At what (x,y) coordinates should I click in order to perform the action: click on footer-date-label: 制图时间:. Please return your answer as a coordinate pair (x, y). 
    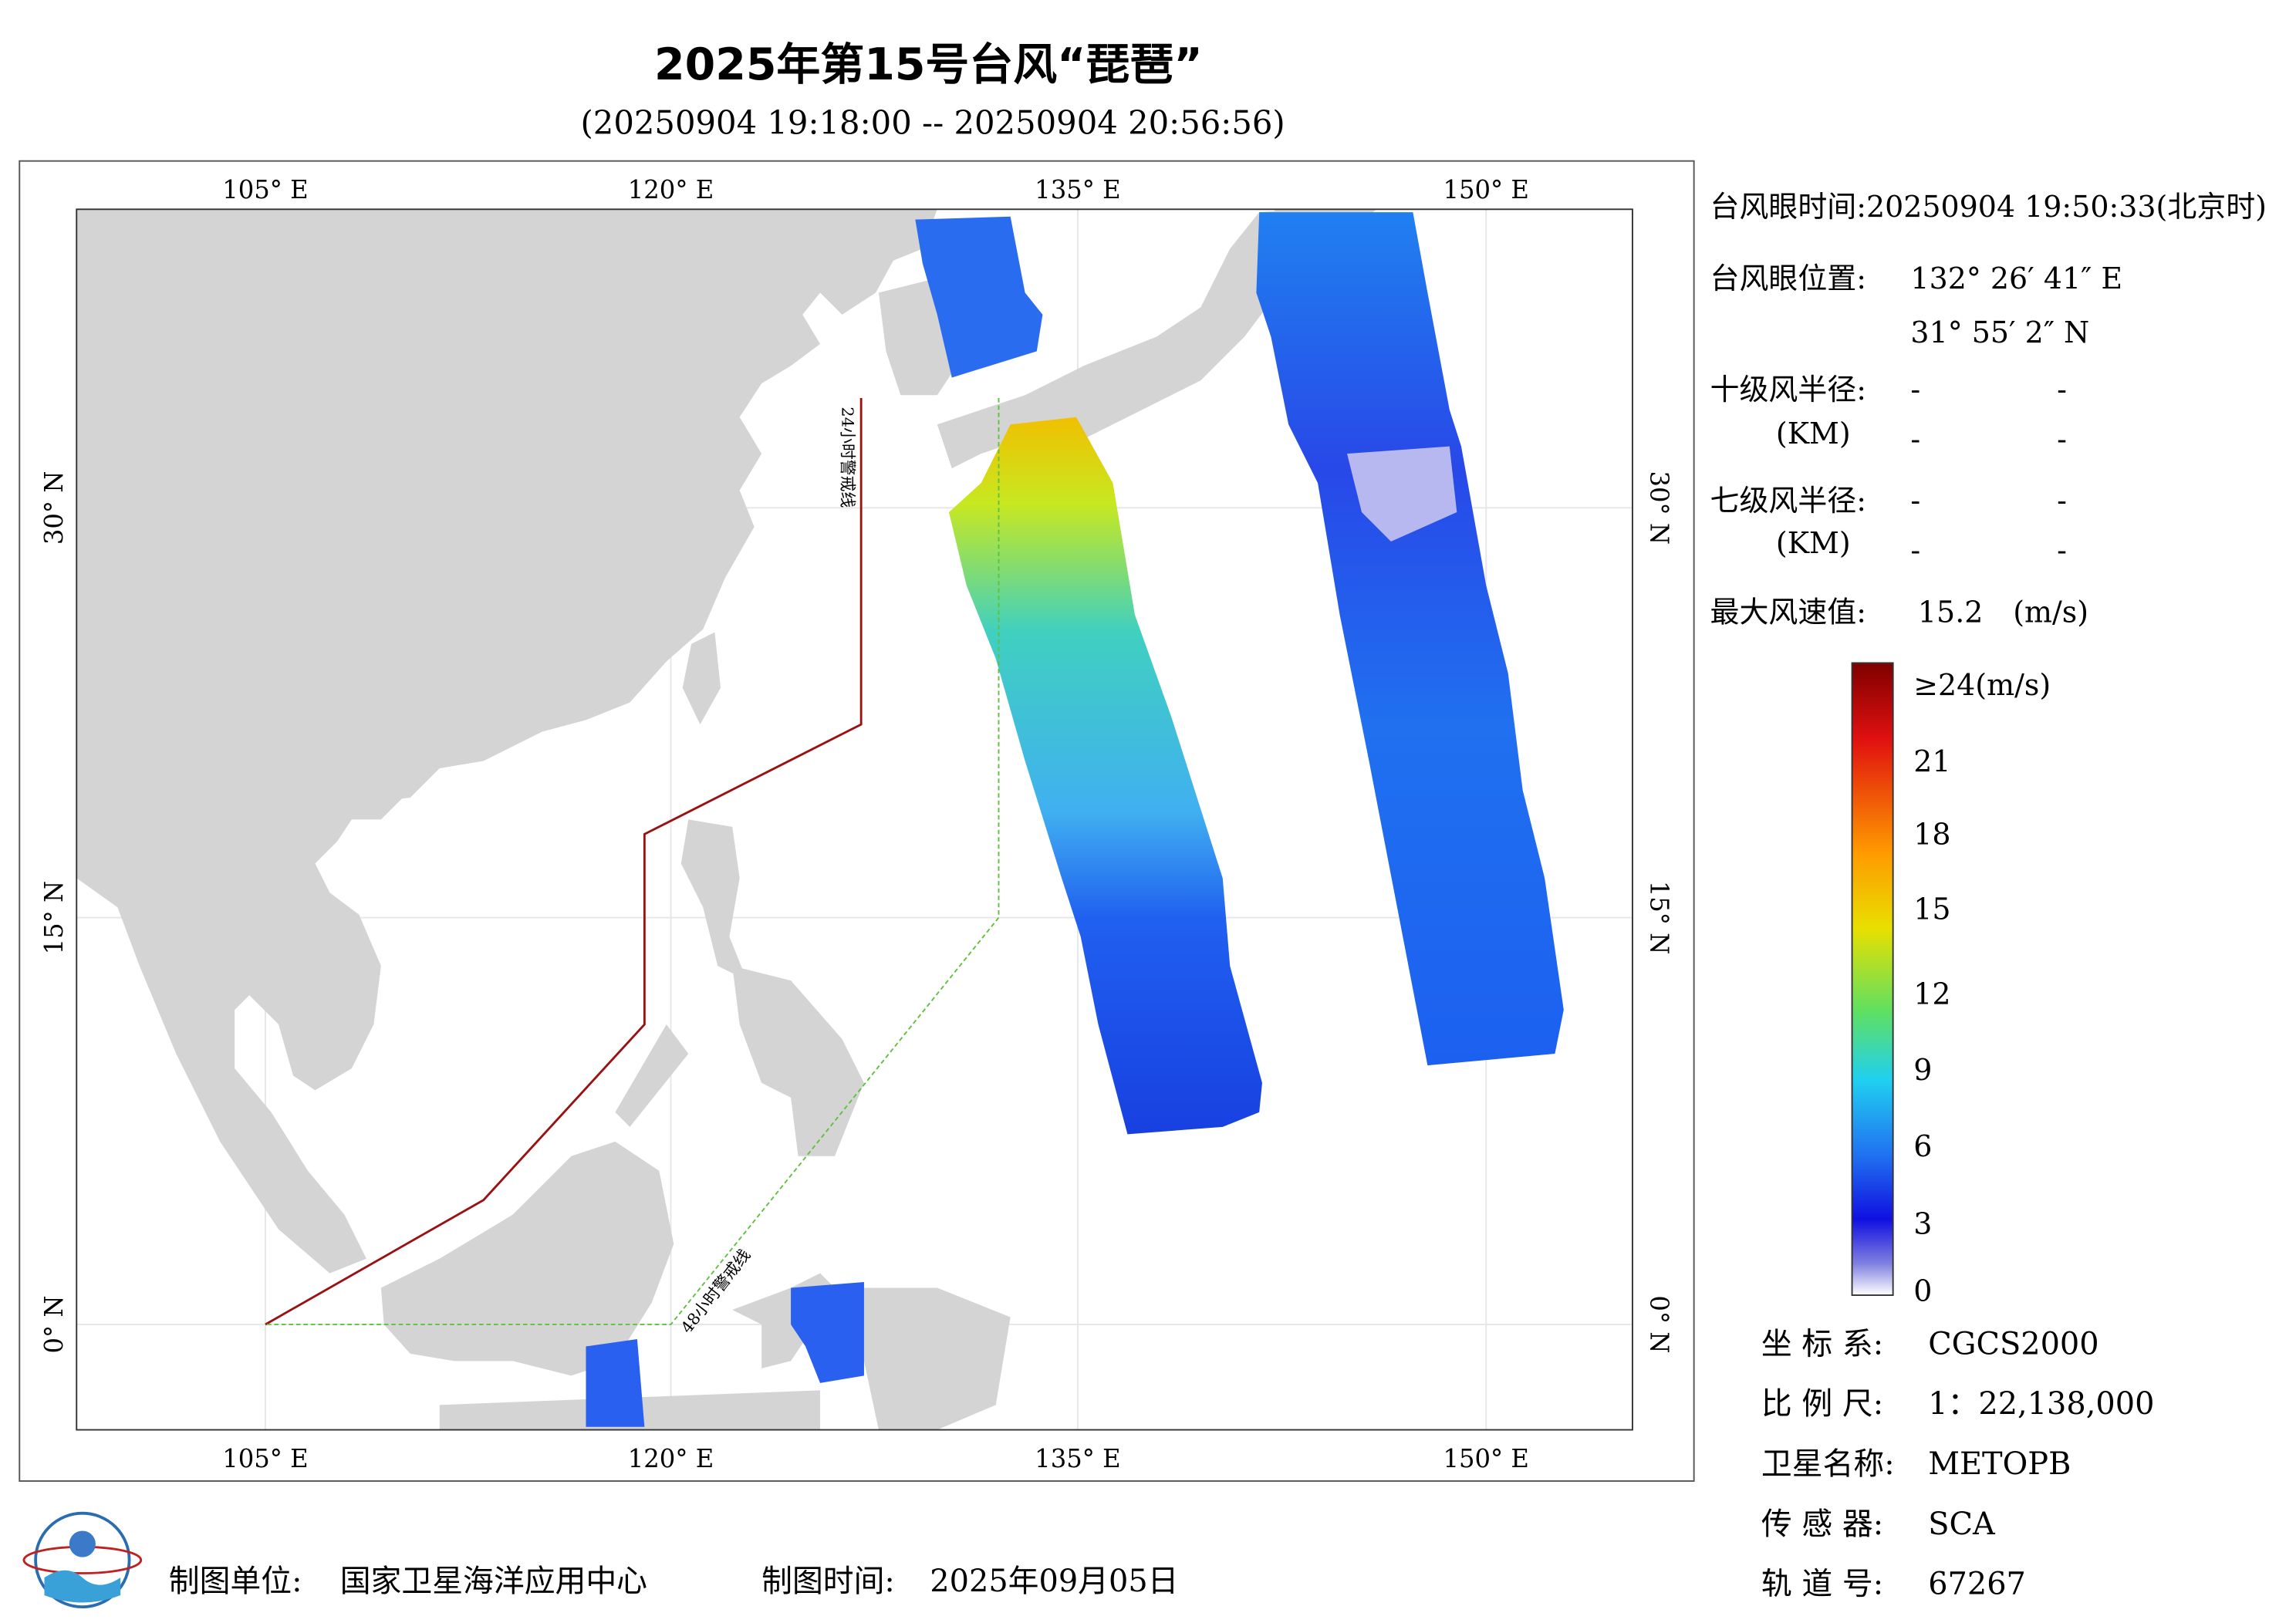
    Looking at the image, I should click on (828, 1581).